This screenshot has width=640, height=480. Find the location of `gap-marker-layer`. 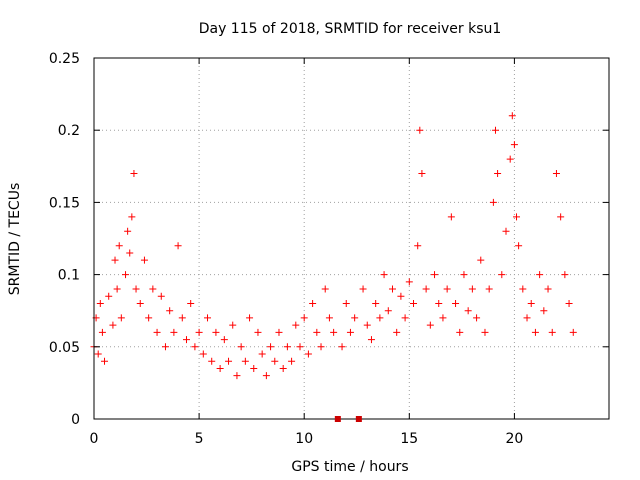

gap-marker-layer is located at coordinates (348, 419).